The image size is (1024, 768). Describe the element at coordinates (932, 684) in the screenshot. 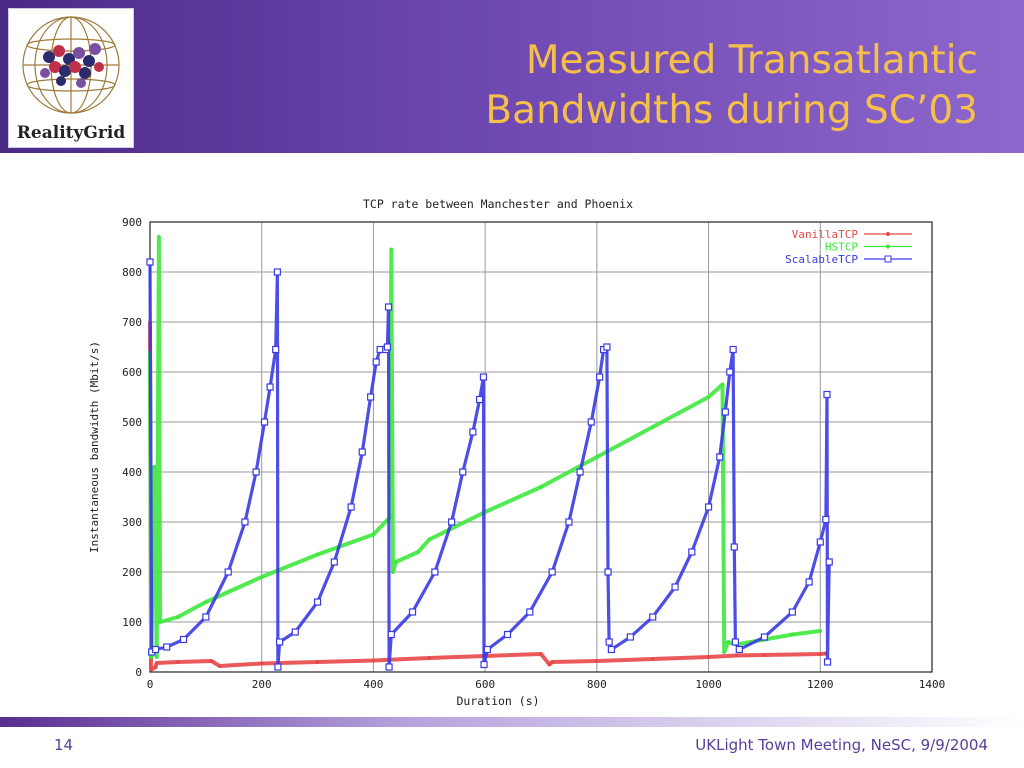

I see `x-tick-label: 1400` at that location.